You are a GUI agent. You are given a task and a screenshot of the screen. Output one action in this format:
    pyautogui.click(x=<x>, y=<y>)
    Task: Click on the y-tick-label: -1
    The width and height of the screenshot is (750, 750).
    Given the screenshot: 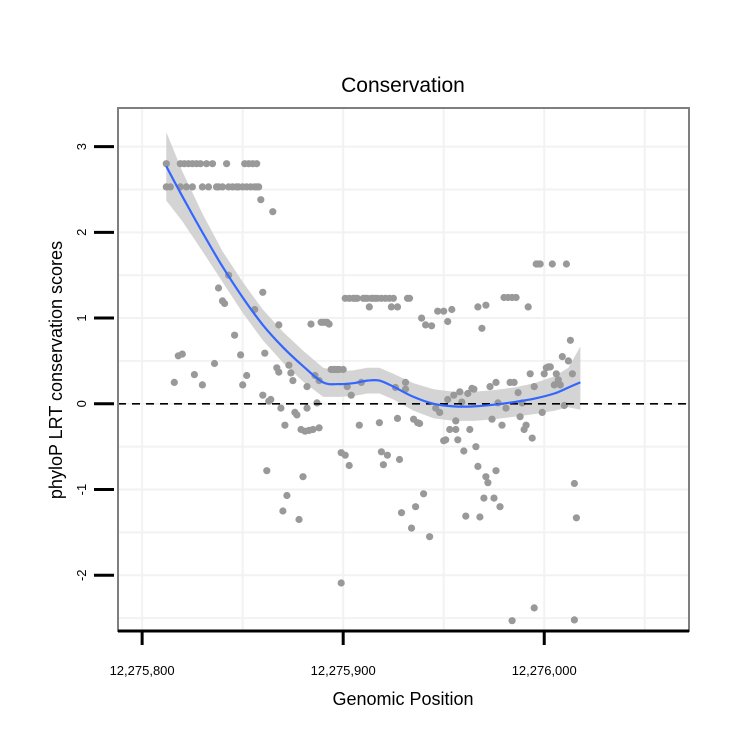 What is the action you would take?
    pyautogui.click(x=81, y=490)
    